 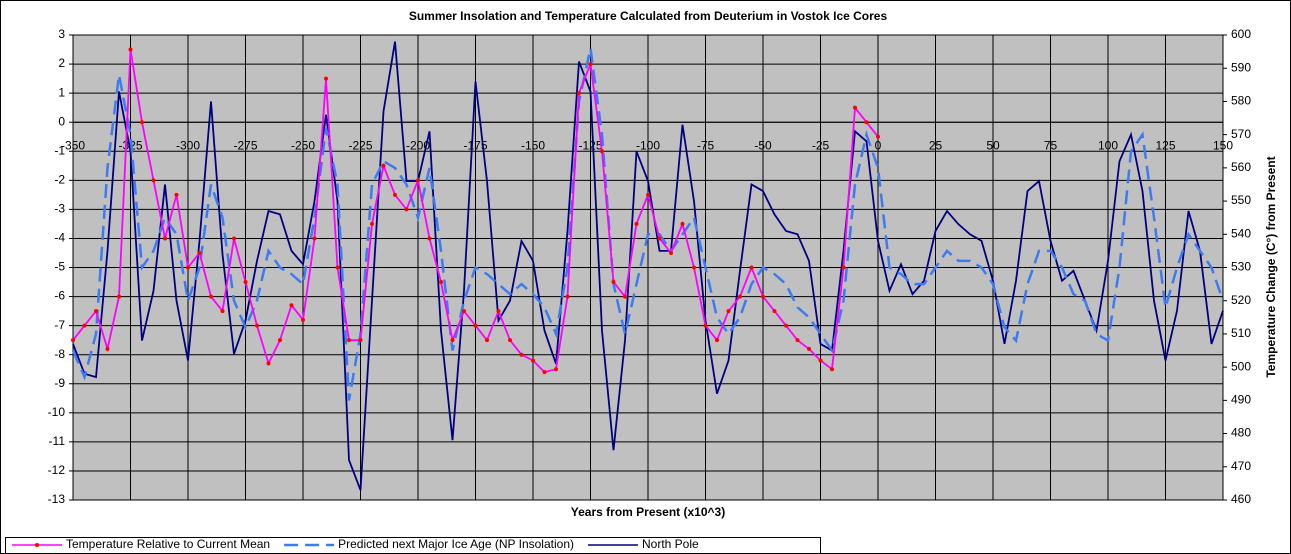 I want to click on y2-tick-label: 570, so click(x=1241, y=134).